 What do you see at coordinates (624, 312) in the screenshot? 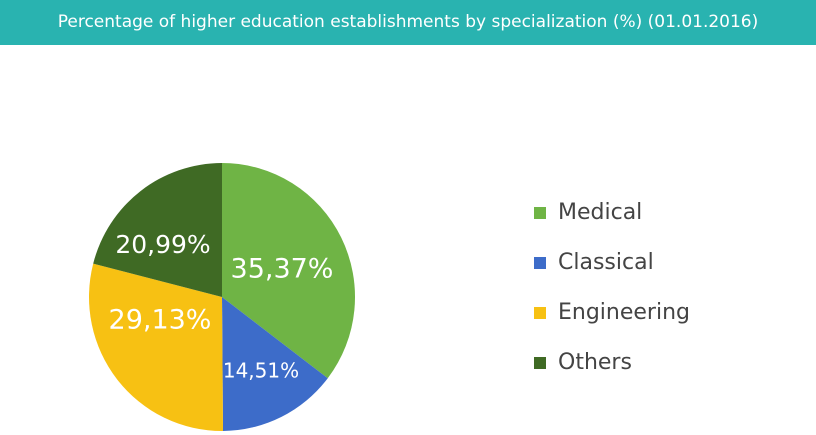
I see `legend-label-engineering: Engineering` at bounding box center [624, 312].